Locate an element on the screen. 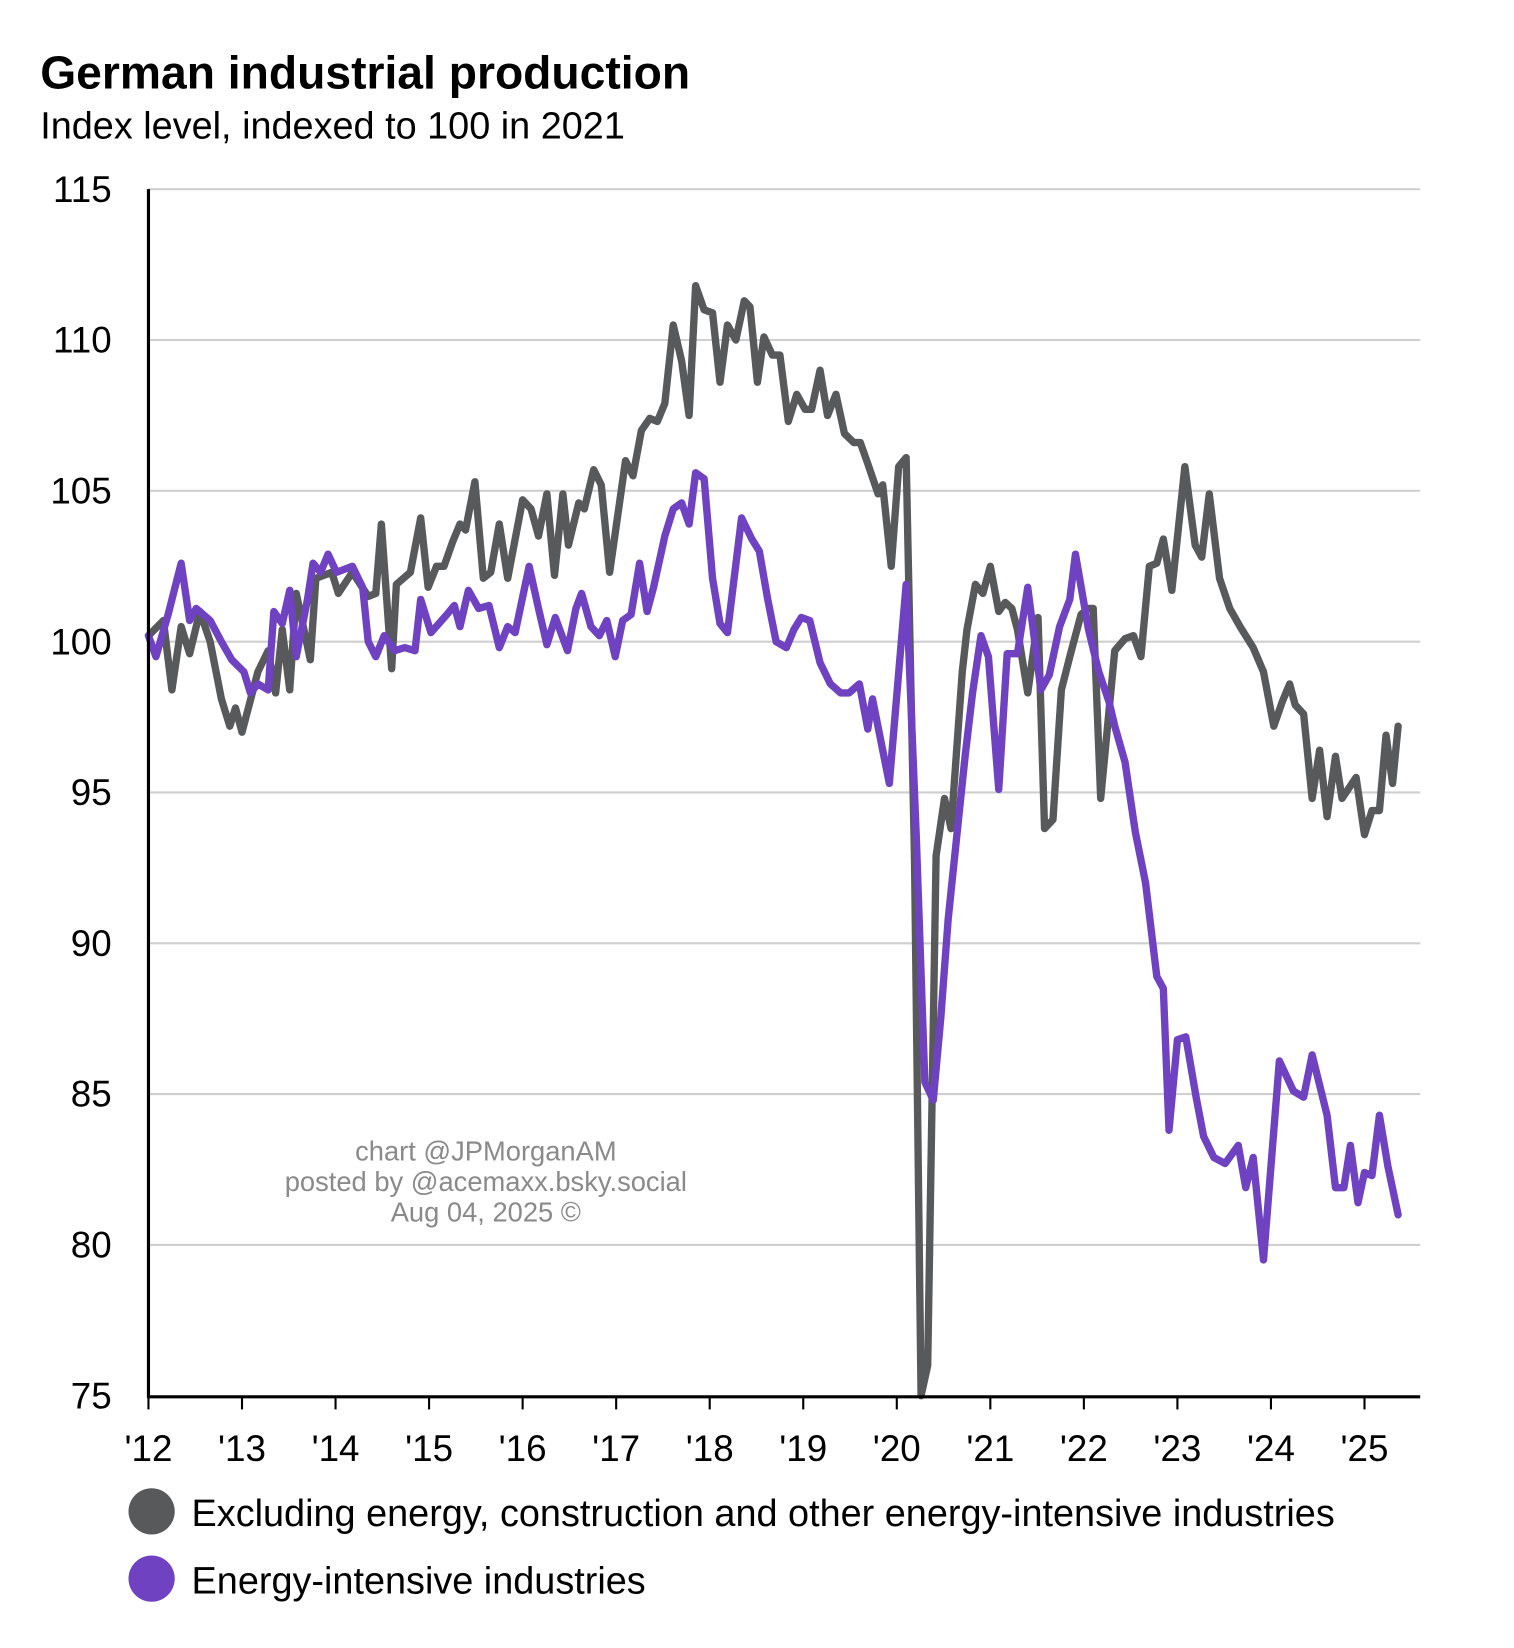 Image resolution: width=1514 pixels, height=1648 pixels. x-tick-label: '25 is located at coordinates (1365, 1448).